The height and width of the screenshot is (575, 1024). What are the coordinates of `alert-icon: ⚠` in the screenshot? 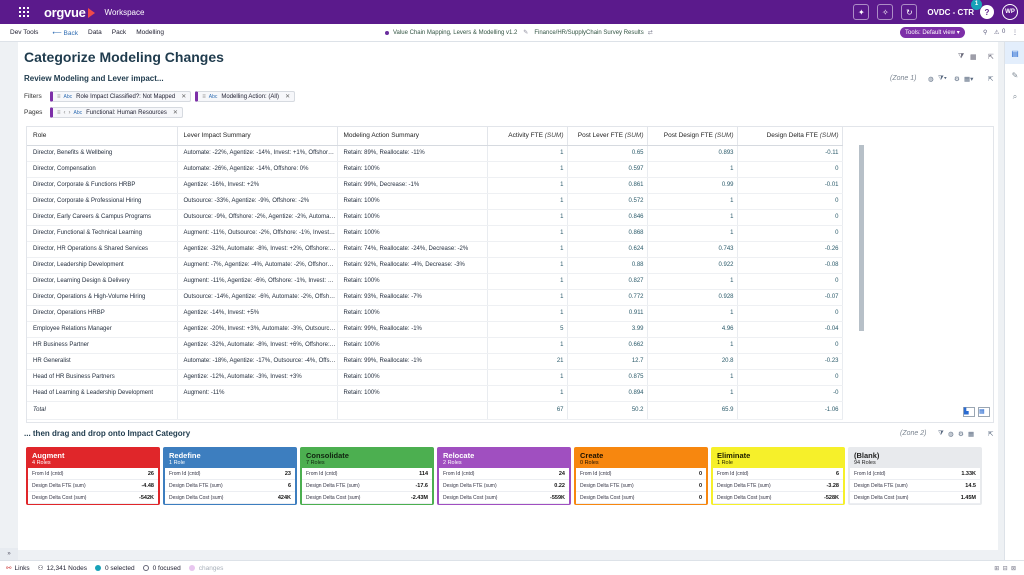 It's located at (997, 33).